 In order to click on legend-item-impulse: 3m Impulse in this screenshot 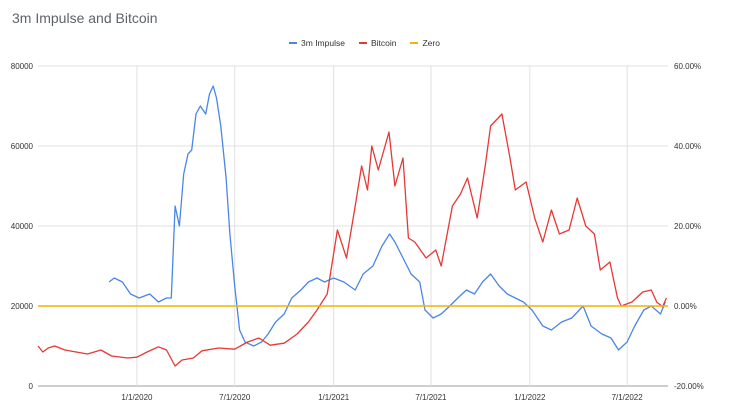, I will do `click(317, 43)`.